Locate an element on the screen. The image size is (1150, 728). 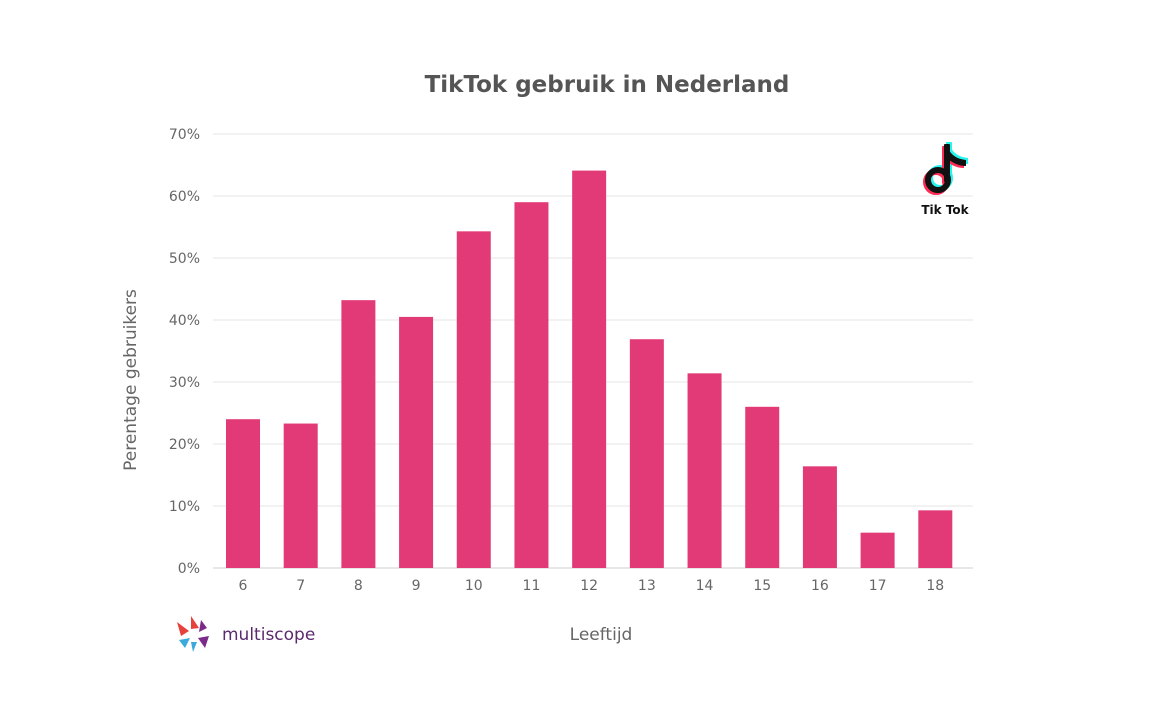
y-tick-label: 60% is located at coordinates (184, 197).